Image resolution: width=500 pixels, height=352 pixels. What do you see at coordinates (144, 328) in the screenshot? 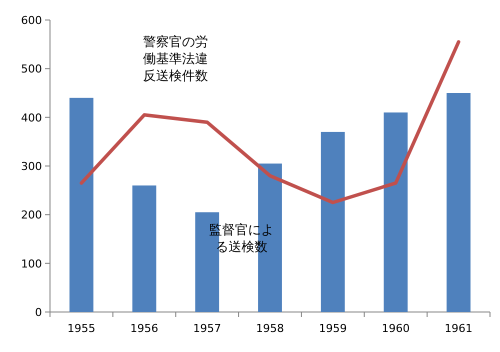
I see `x-tick-label: 1956` at bounding box center [144, 328].